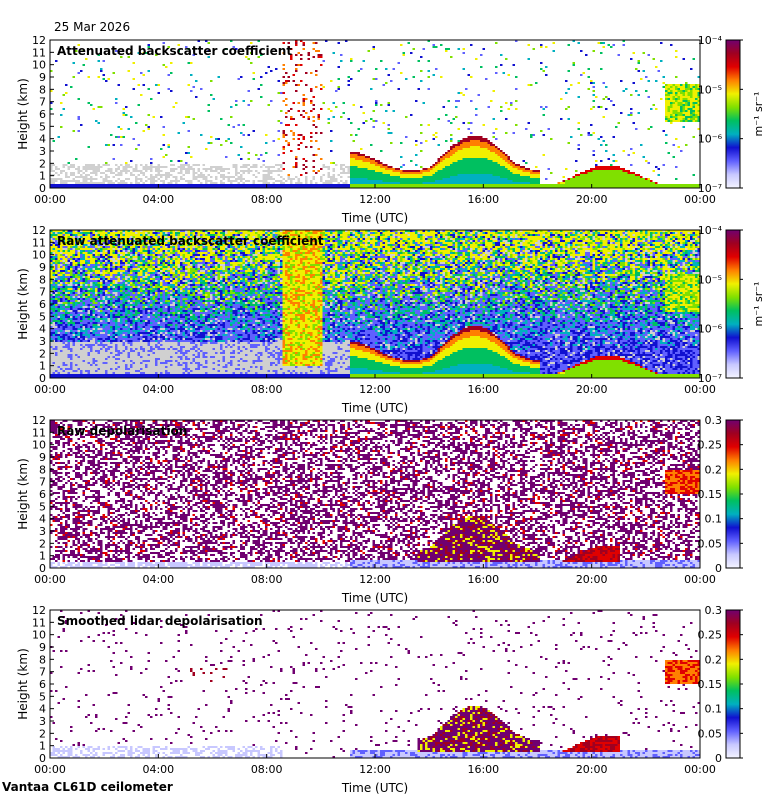  What do you see at coordinates (87, 787) in the screenshot?
I see `instrument-label: Vantaa CL61D ceilometer` at bounding box center [87, 787].